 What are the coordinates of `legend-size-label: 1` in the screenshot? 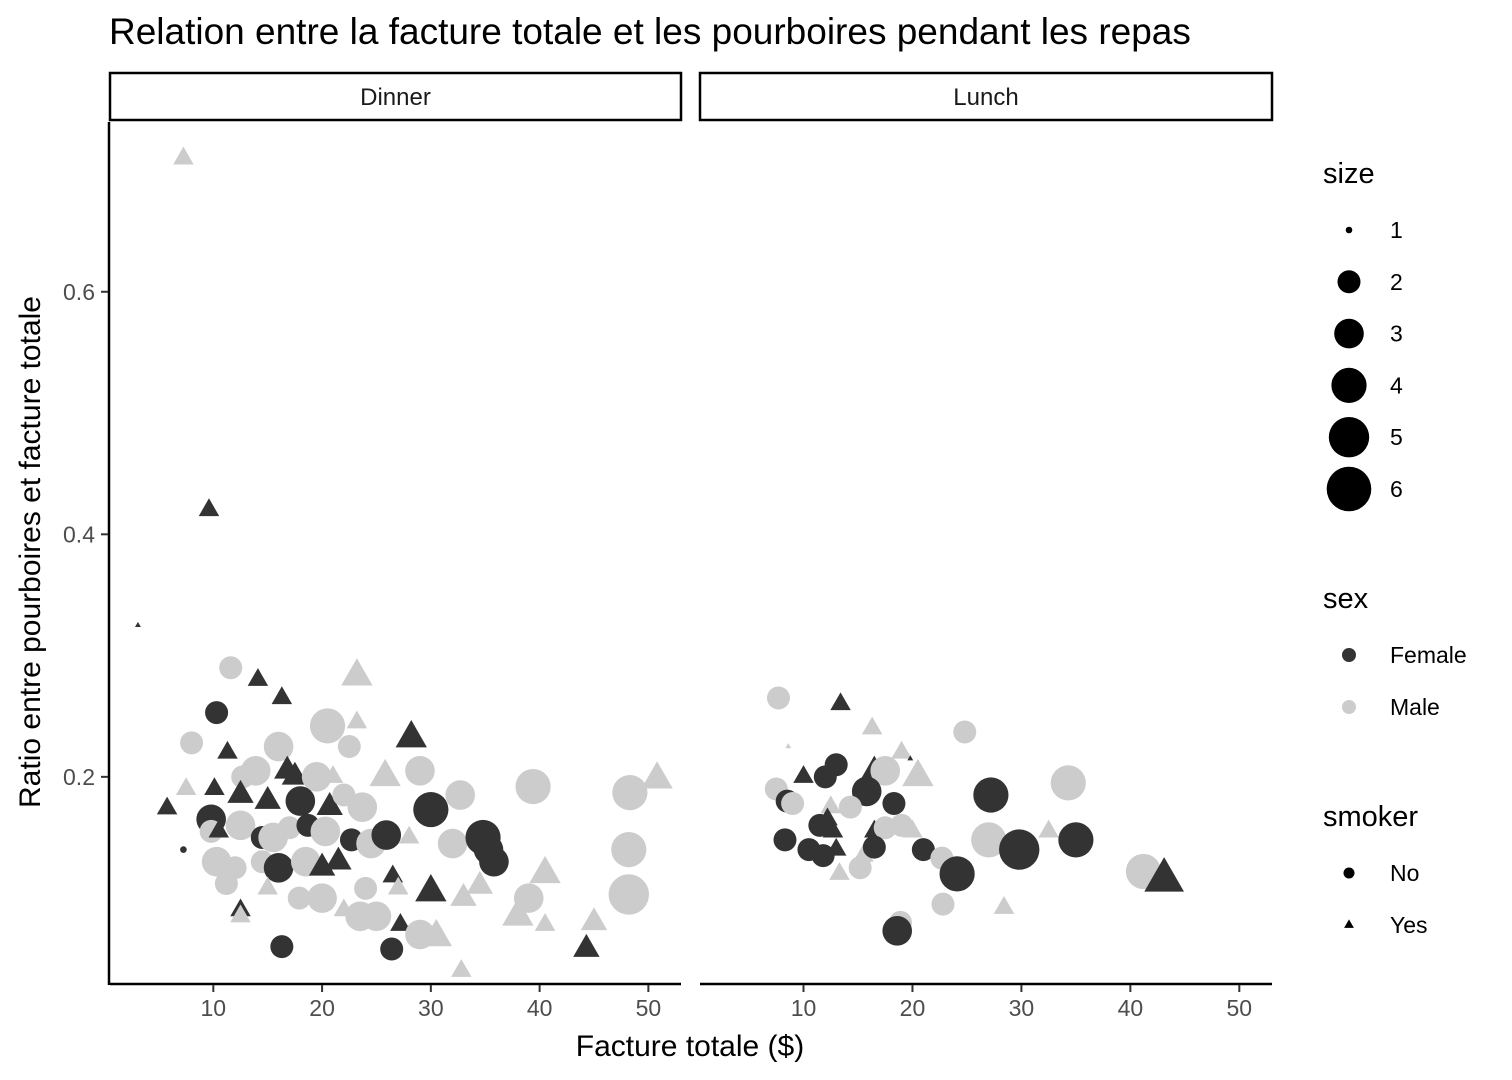 It's located at (1396, 230).